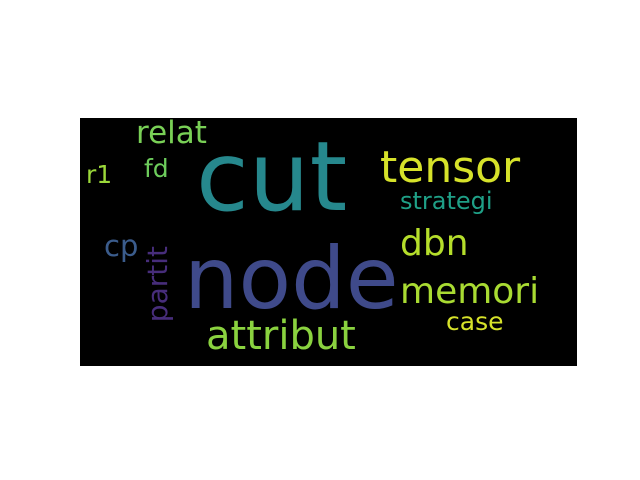  I want to click on word-dbn: dbn, so click(434, 243).